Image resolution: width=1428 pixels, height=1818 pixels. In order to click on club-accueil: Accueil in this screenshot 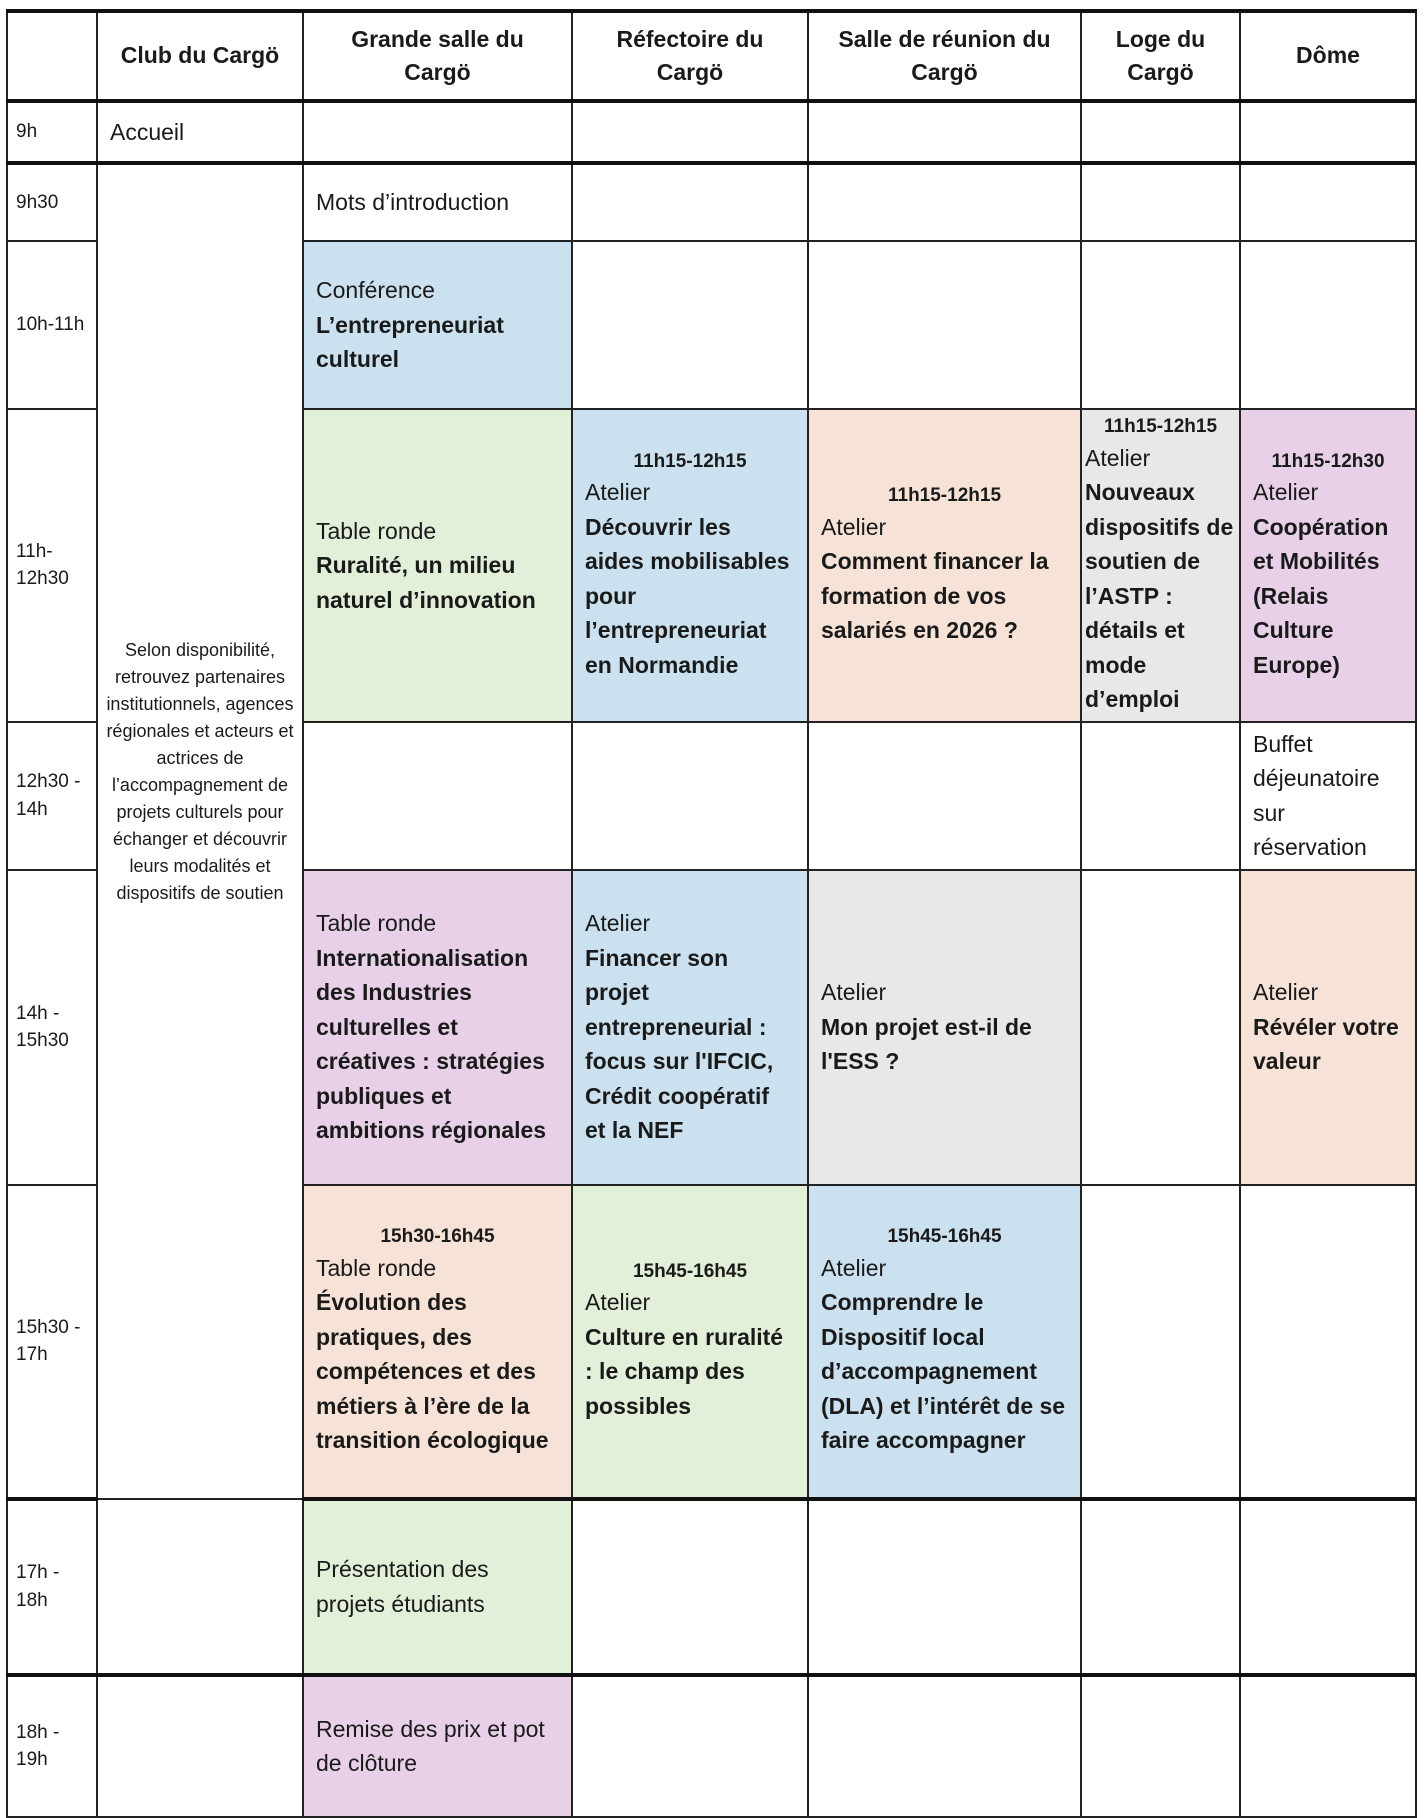, I will do `click(200, 132)`.